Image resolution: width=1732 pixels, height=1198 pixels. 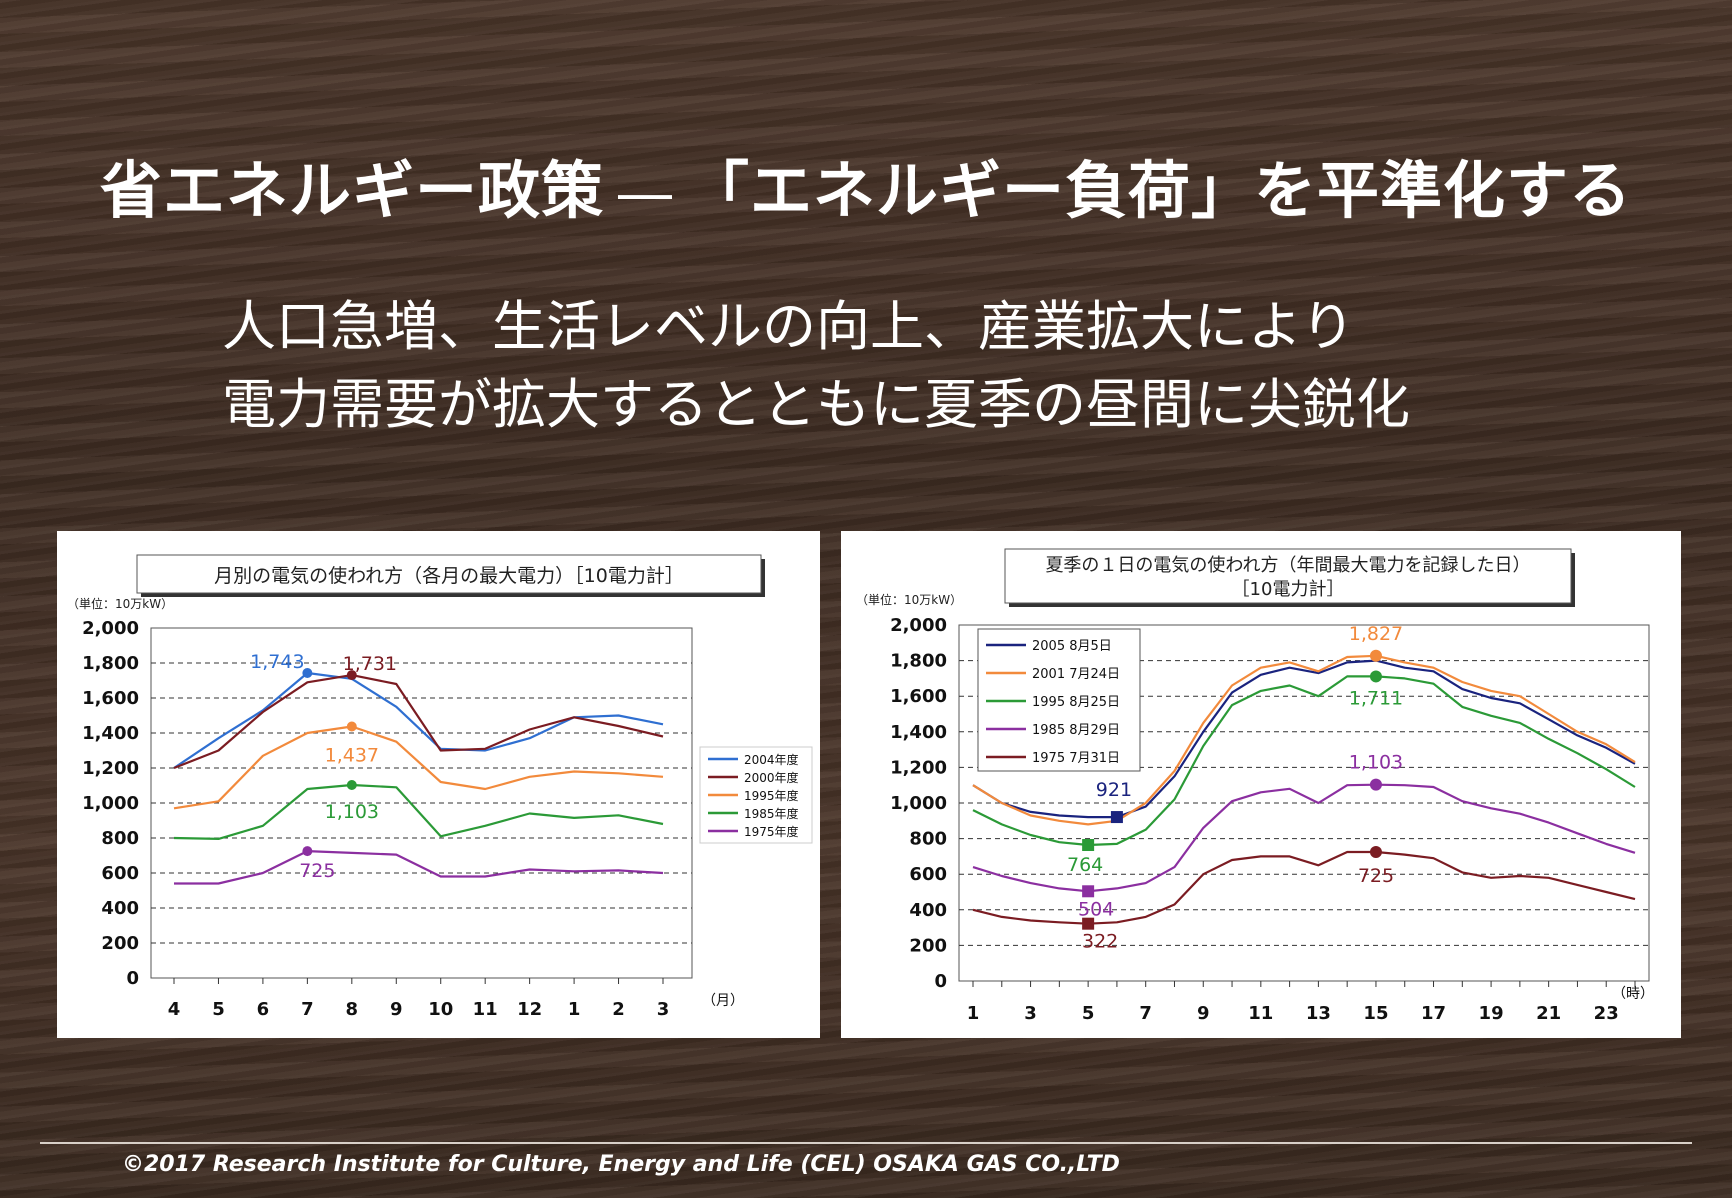 What do you see at coordinates (1145, 1013) in the screenshot?
I see `x-tick-label: 7` at bounding box center [1145, 1013].